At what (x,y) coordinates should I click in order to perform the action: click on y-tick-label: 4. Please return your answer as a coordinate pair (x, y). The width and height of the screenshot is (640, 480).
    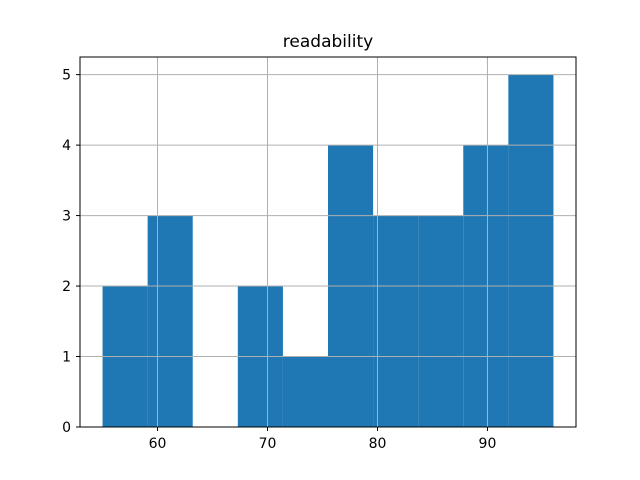
    Looking at the image, I should click on (66, 146).